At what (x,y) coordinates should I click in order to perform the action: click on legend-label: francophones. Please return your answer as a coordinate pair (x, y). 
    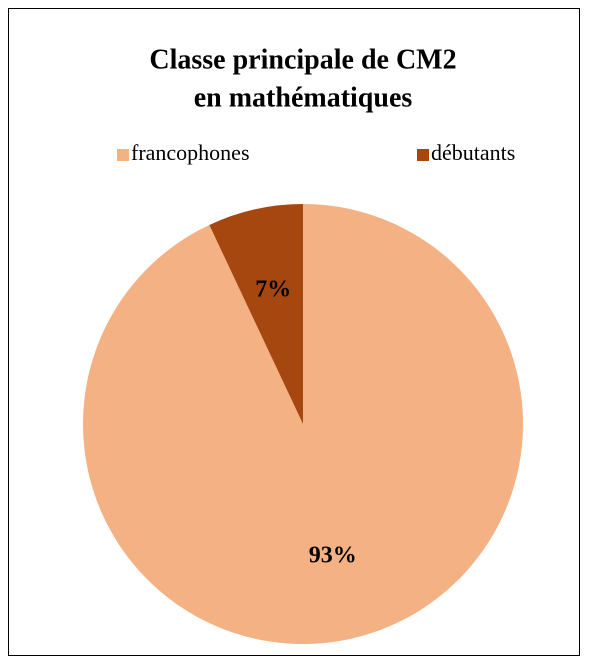
    Looking at the image, I should click on (190, 152).